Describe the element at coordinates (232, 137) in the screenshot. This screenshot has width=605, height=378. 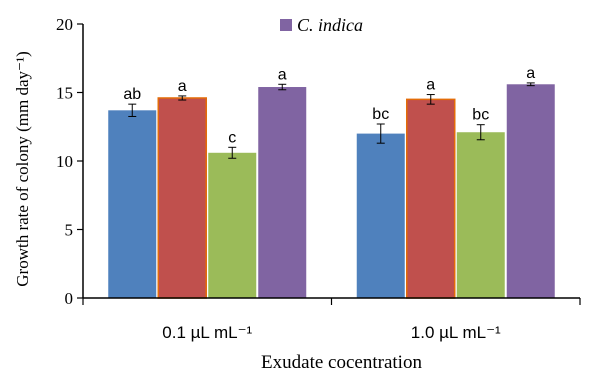
I see `significance-label: c` at that location.